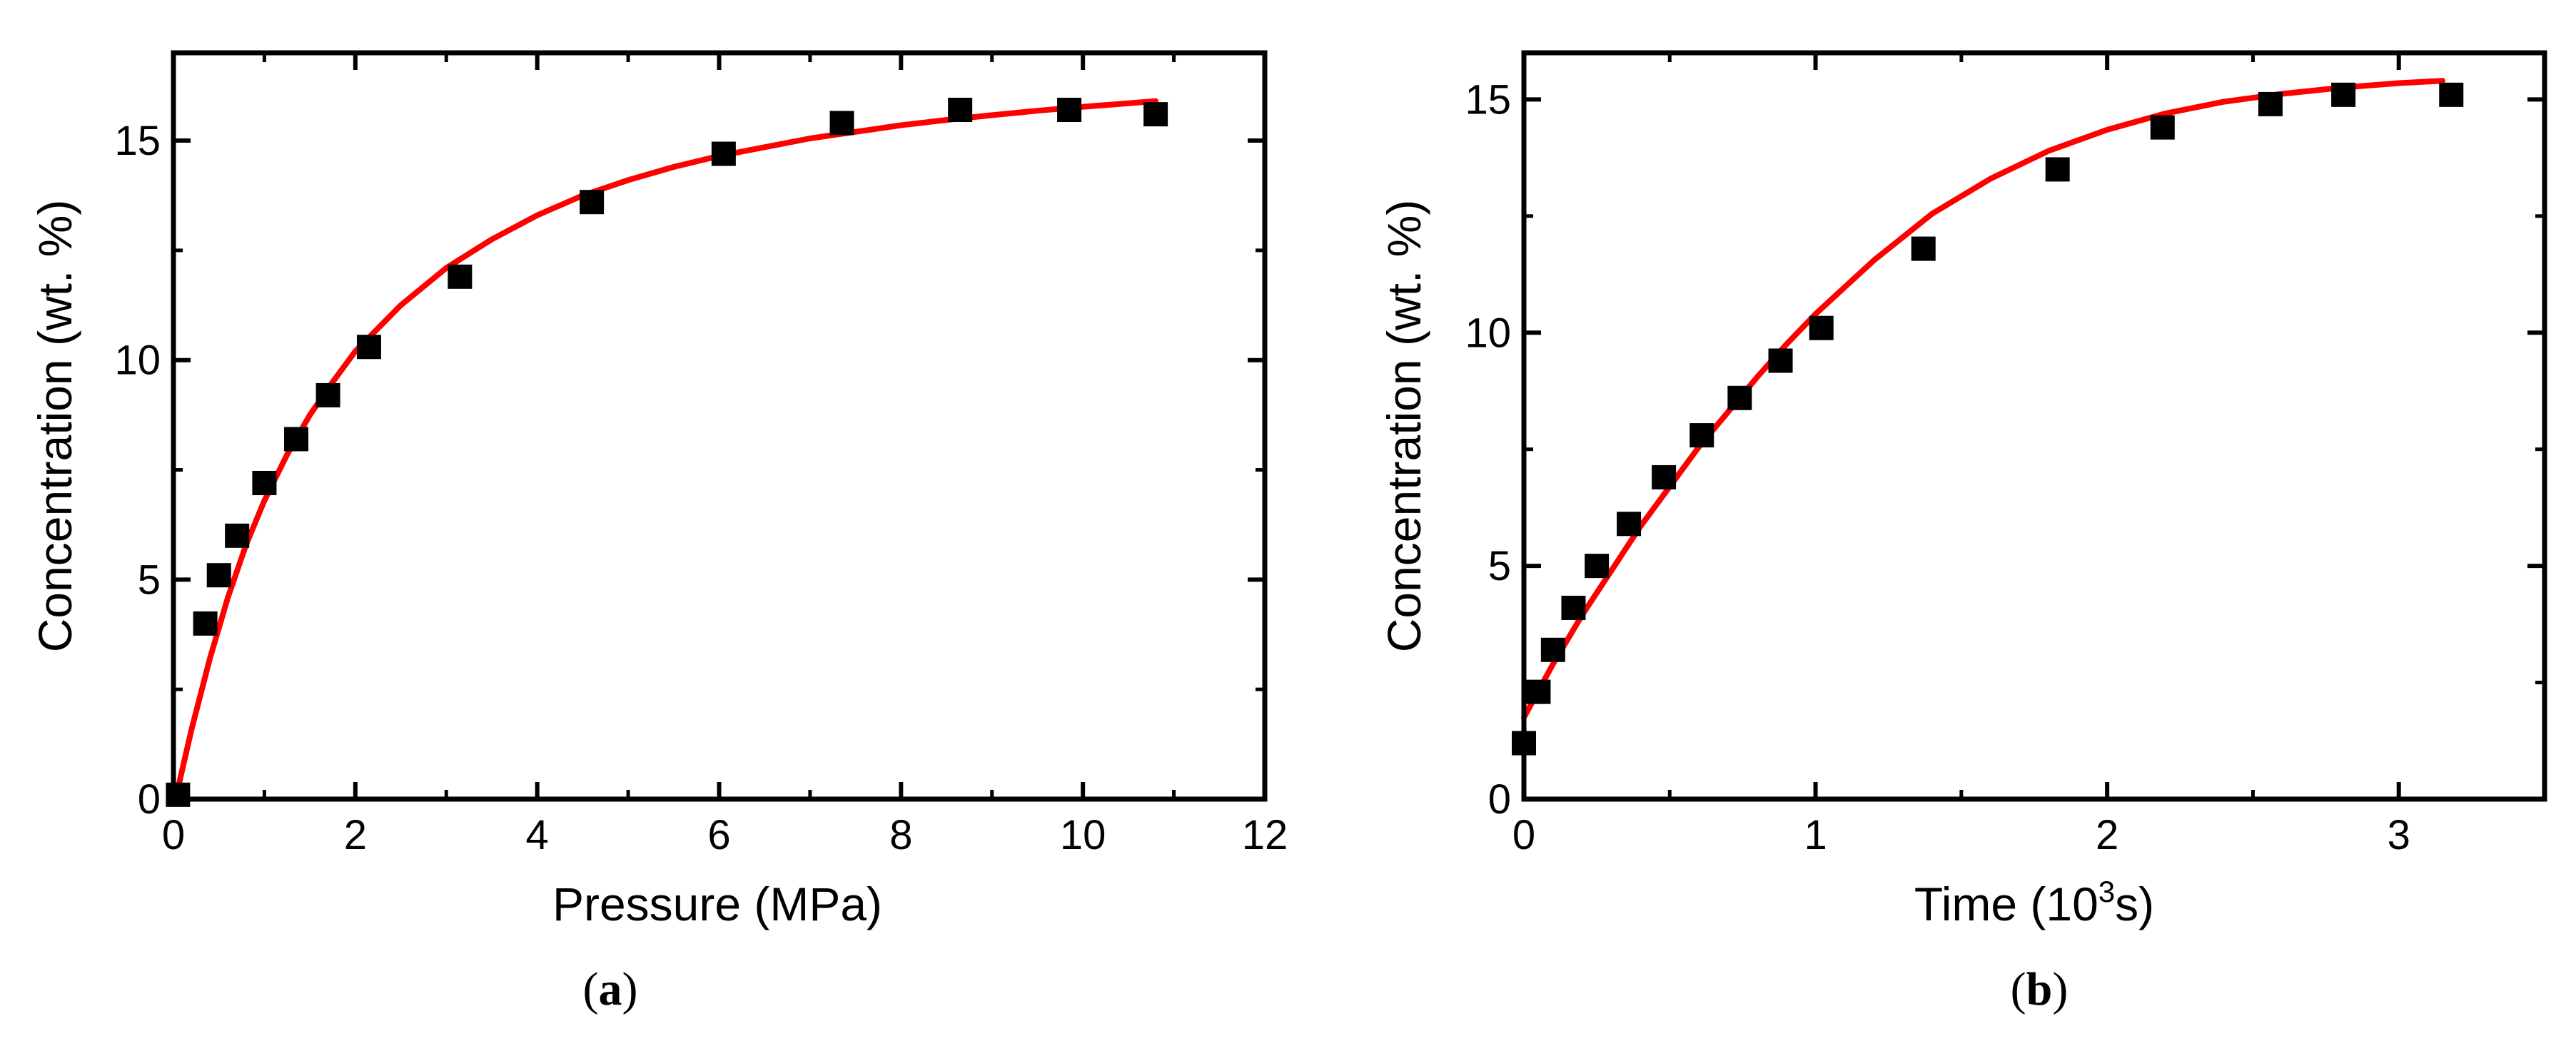  I want to click on panel-b-y-tick-label: 5, so click(1499, 566).